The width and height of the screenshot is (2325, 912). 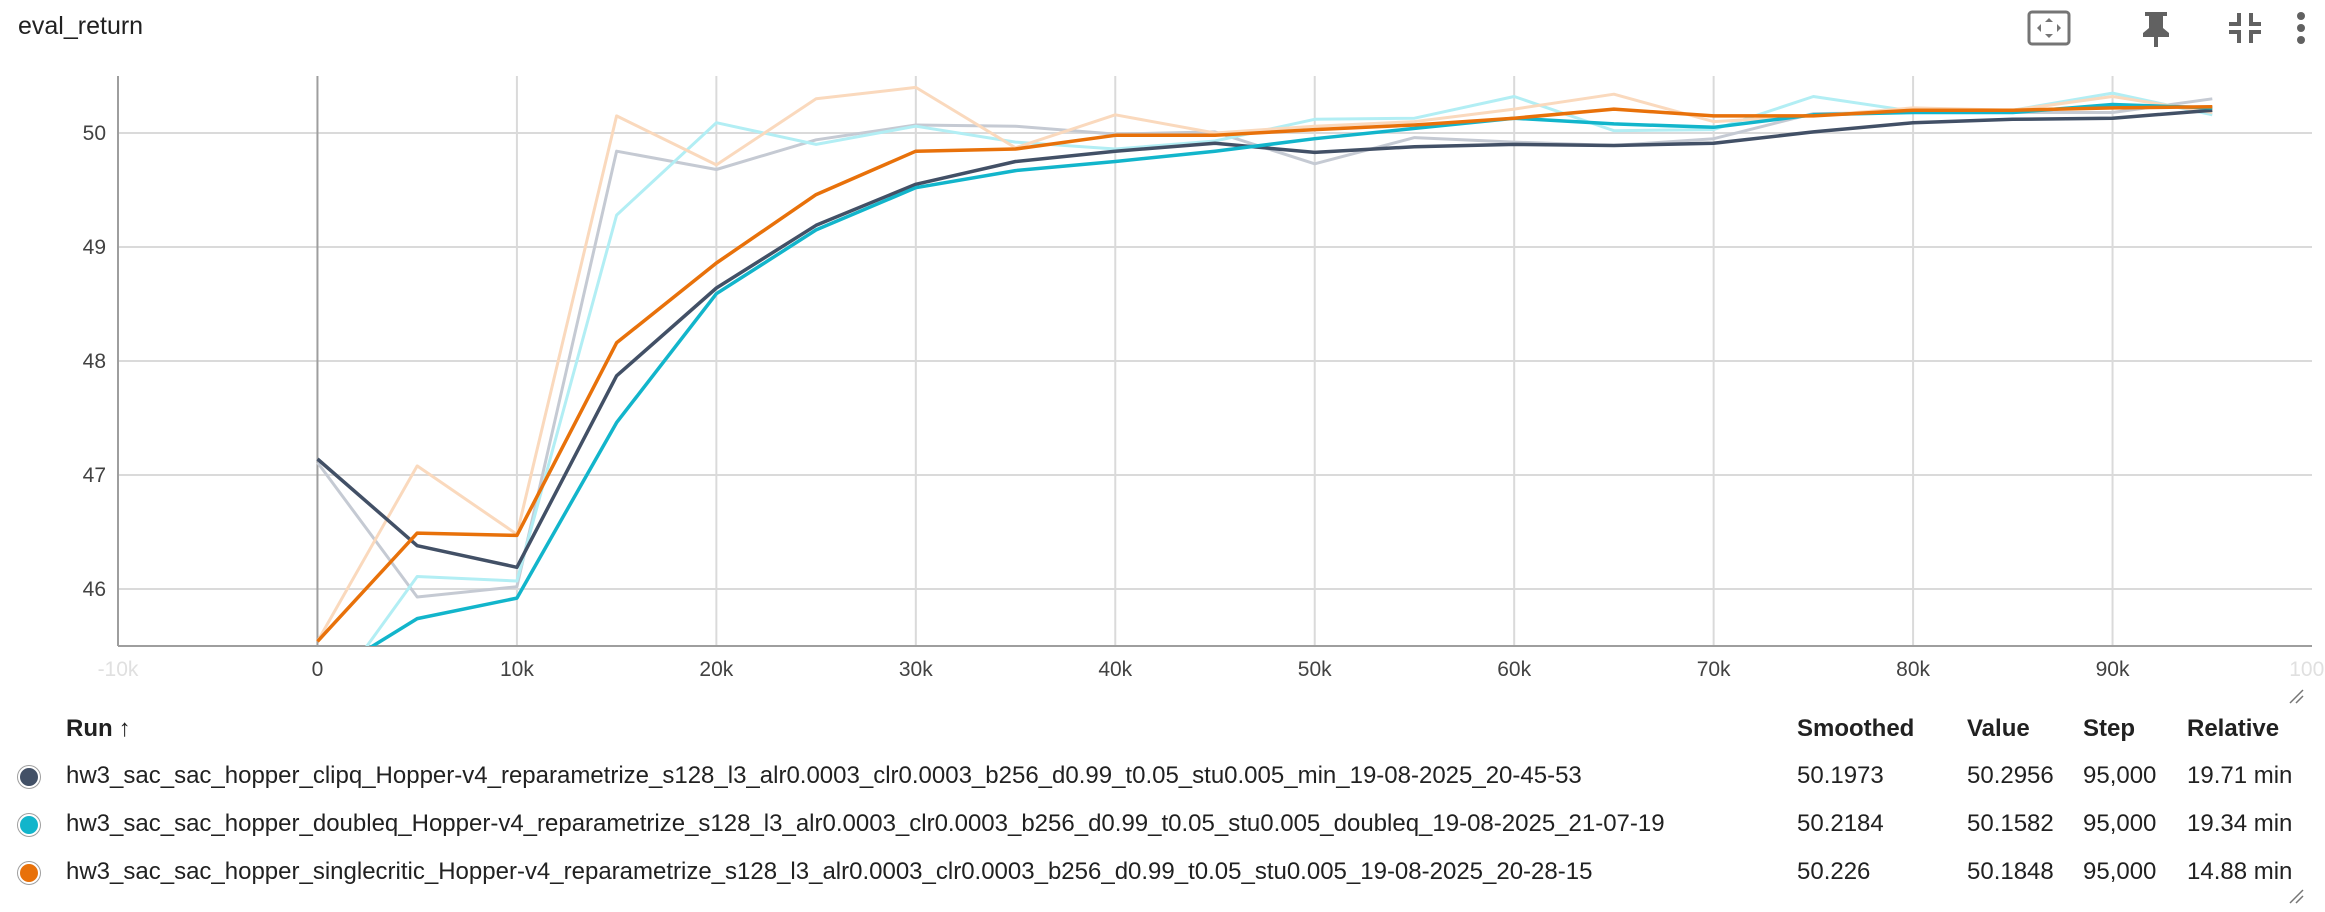 What do you see at coordinates (1514, 669) in the screenshot?
I see `x-tick-label: 60k` at bounding box center [1514, 669].